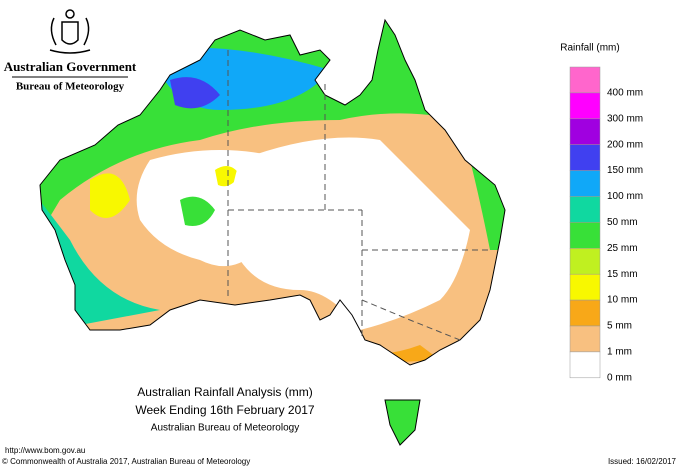 This screenshot has height=467, width=680. What do you see at coordinates (45, 450) in the screenshot?
I see `url: http://www.bom.gov.au` at bounding box center [45, 450].